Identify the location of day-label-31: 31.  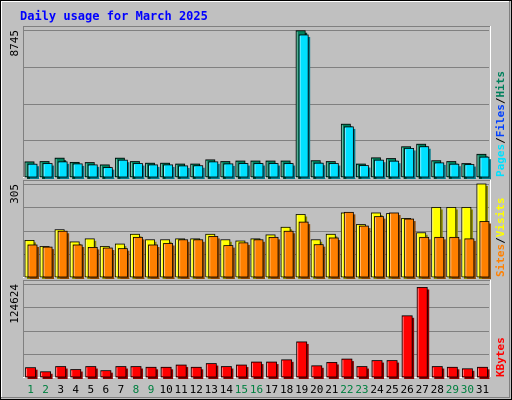
(482, 389).